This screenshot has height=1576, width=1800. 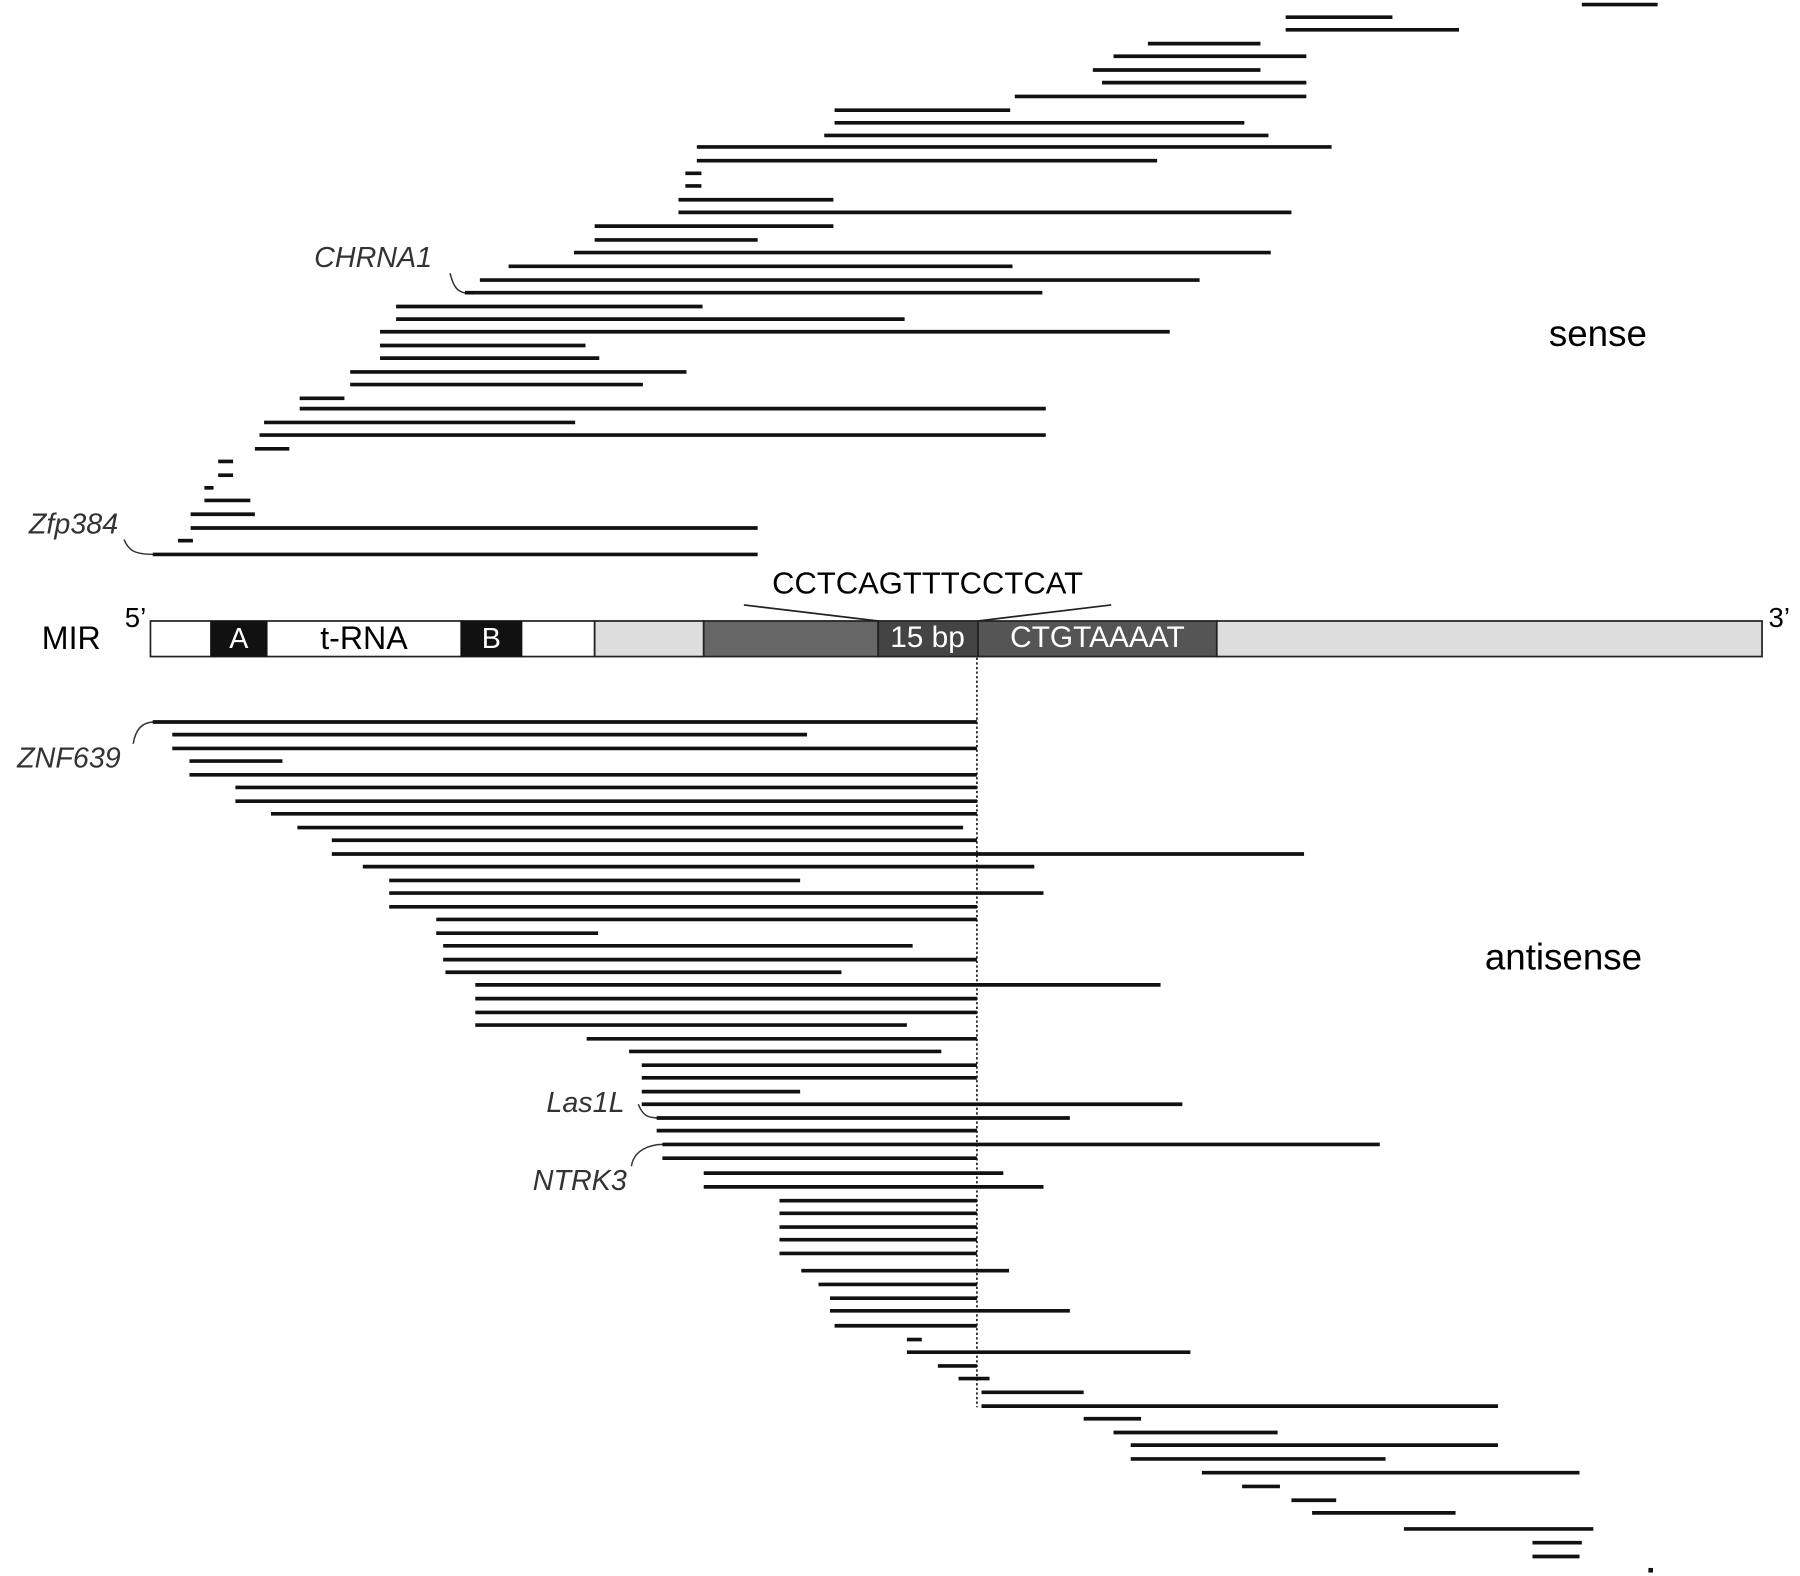 I want to click on dot, so click(x=1650, y=1570).